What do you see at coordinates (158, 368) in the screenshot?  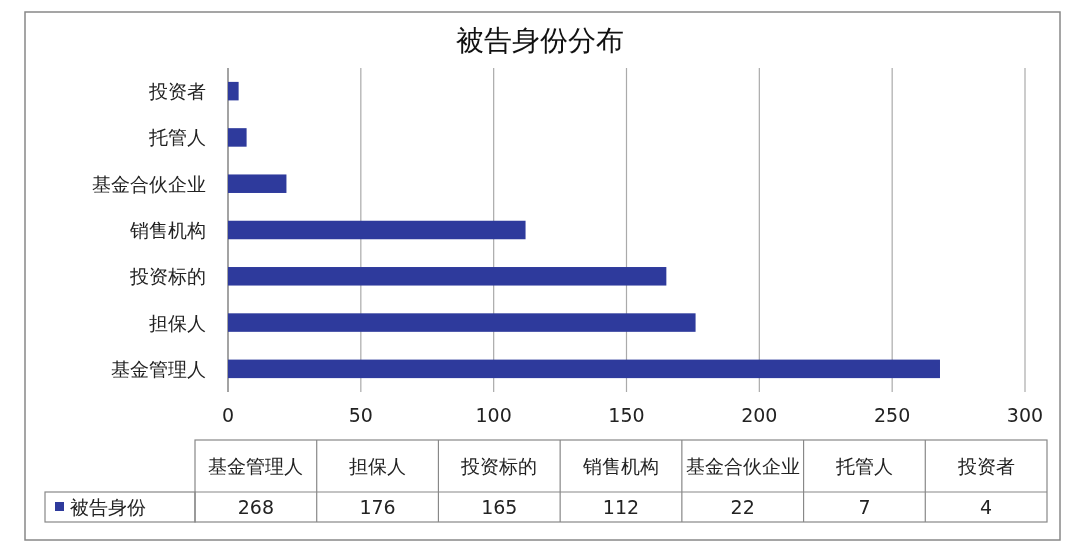 I see `y-tick-label: 基金管理人` at bounding box center [158, 368].